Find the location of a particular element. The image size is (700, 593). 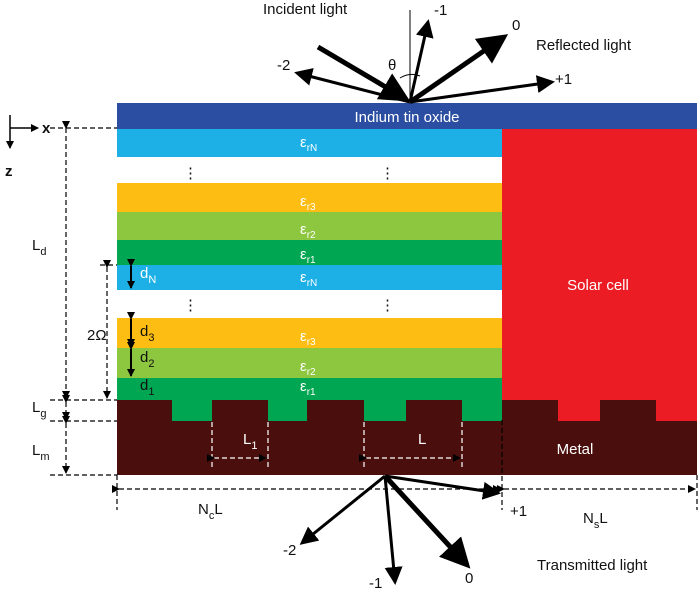

grating is located at coordinates (386, 411).